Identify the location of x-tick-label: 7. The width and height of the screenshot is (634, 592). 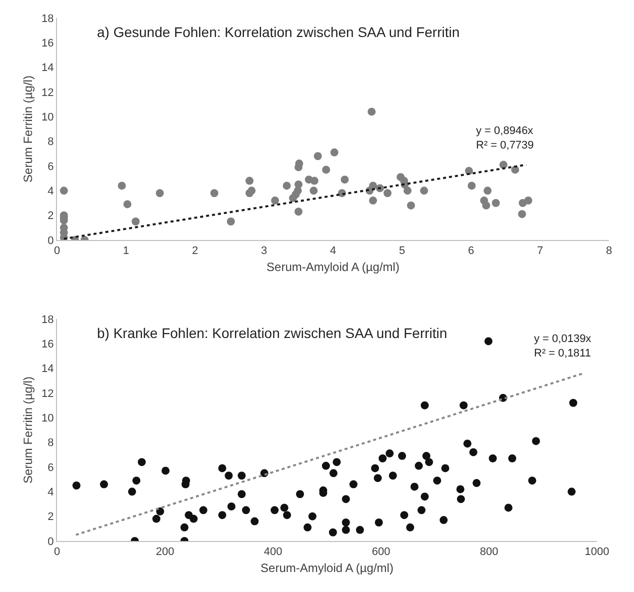
(540, 251).